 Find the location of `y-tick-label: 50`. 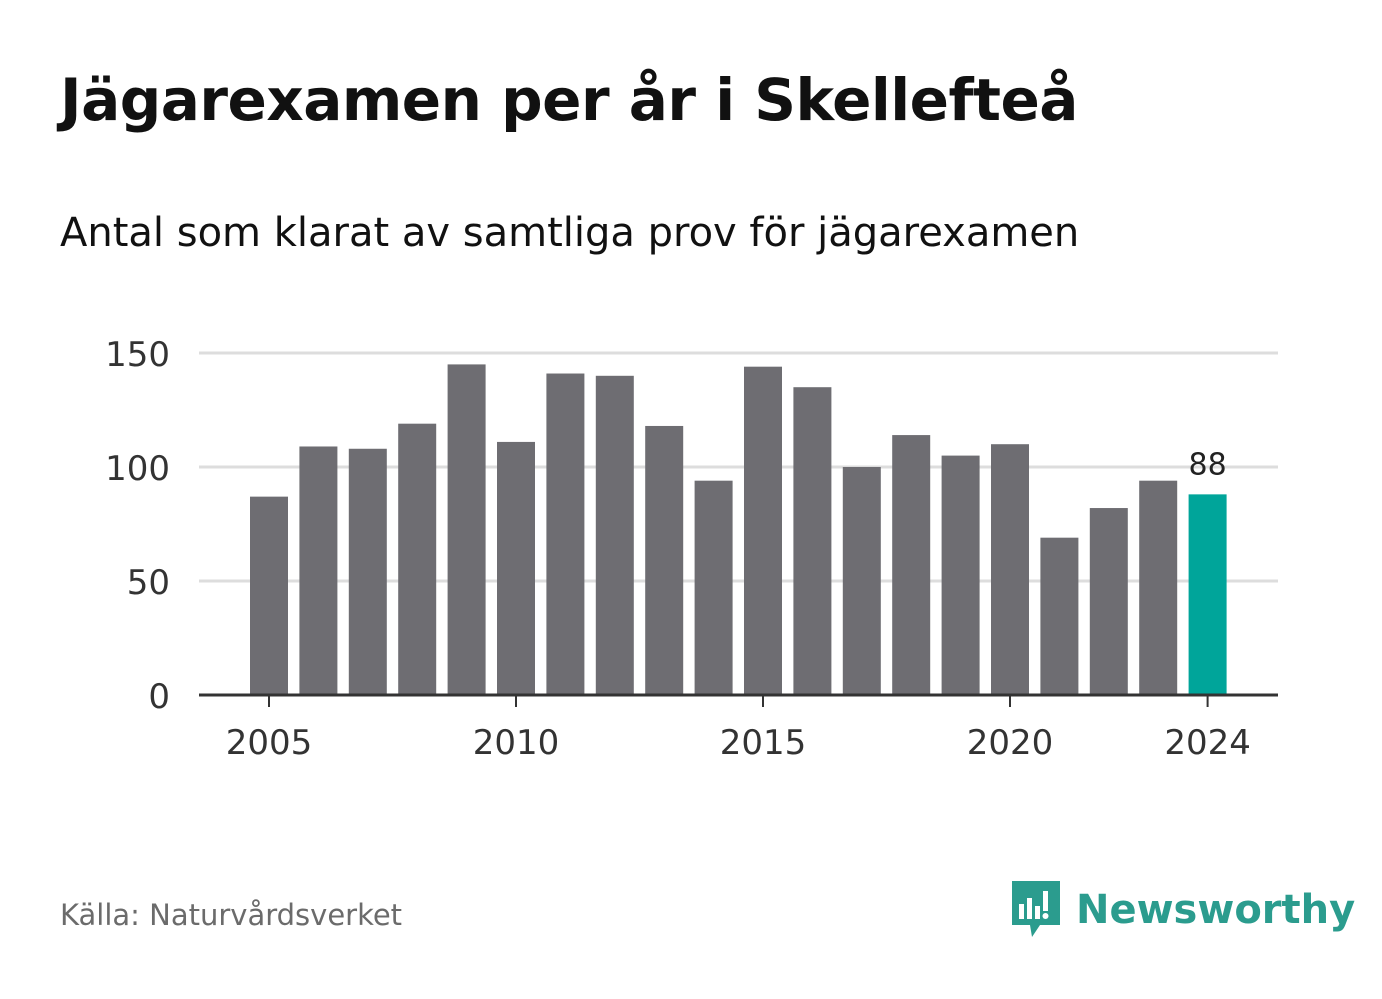

y-tick-label: 50 is located at coordinates (148, 583).